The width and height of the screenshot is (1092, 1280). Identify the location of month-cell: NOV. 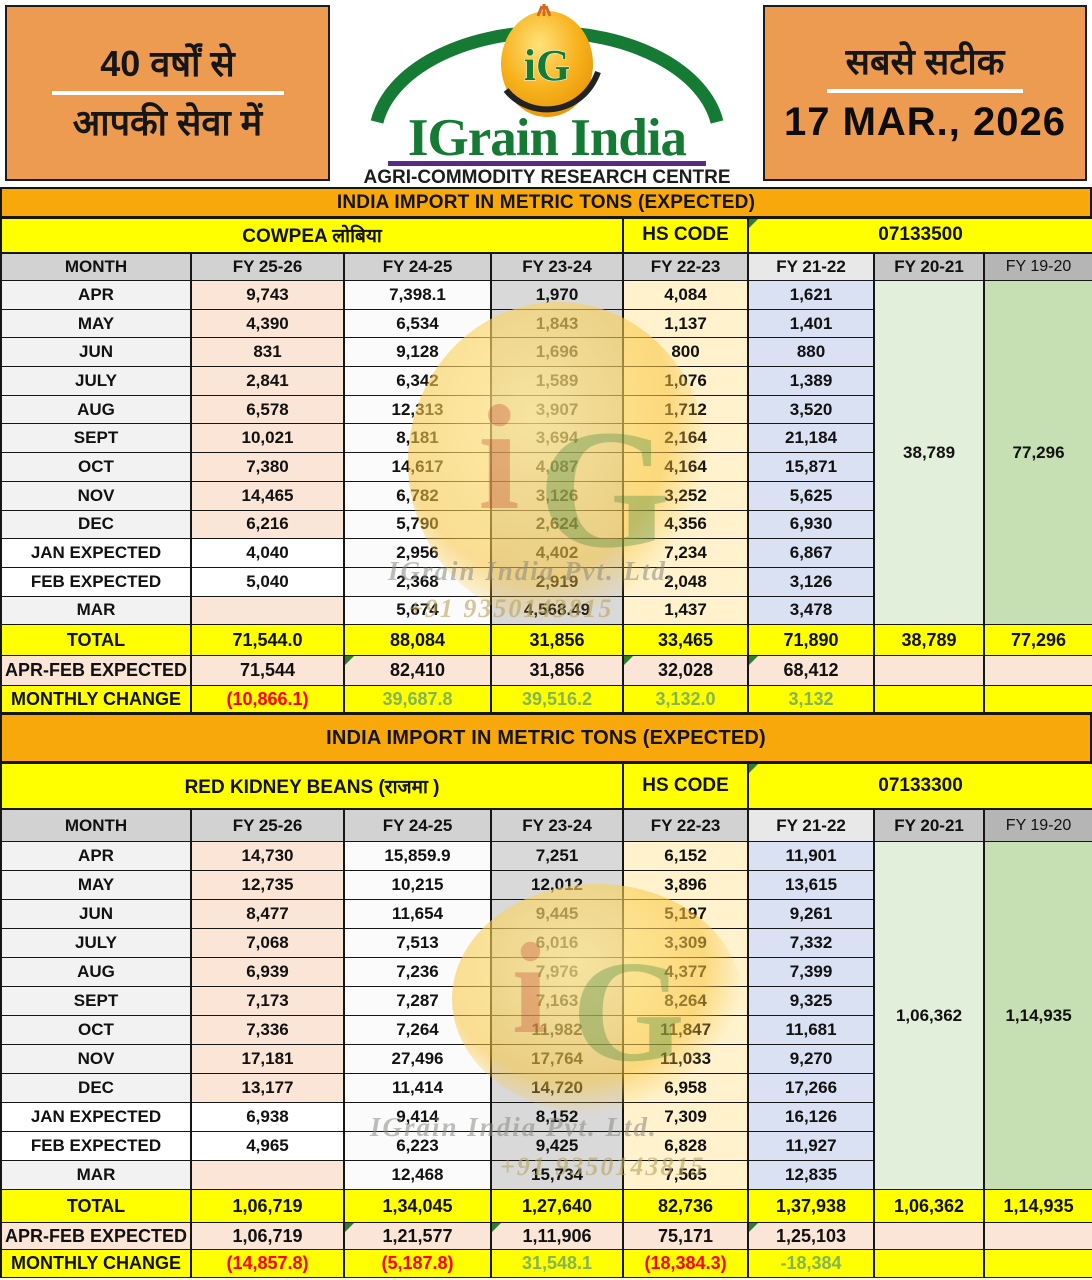
(96, 1059).